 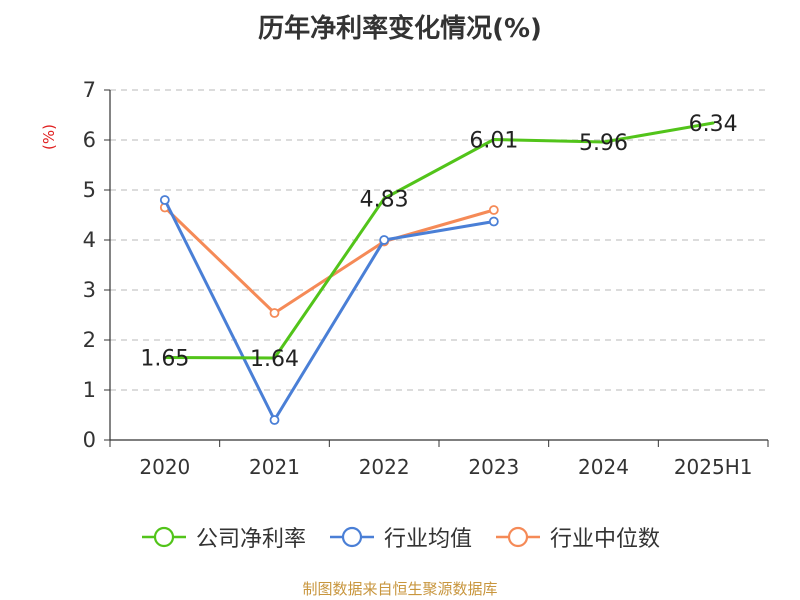 I want to click on legend-item-industry-avg: 行业均值, so click(x=400, y=537).